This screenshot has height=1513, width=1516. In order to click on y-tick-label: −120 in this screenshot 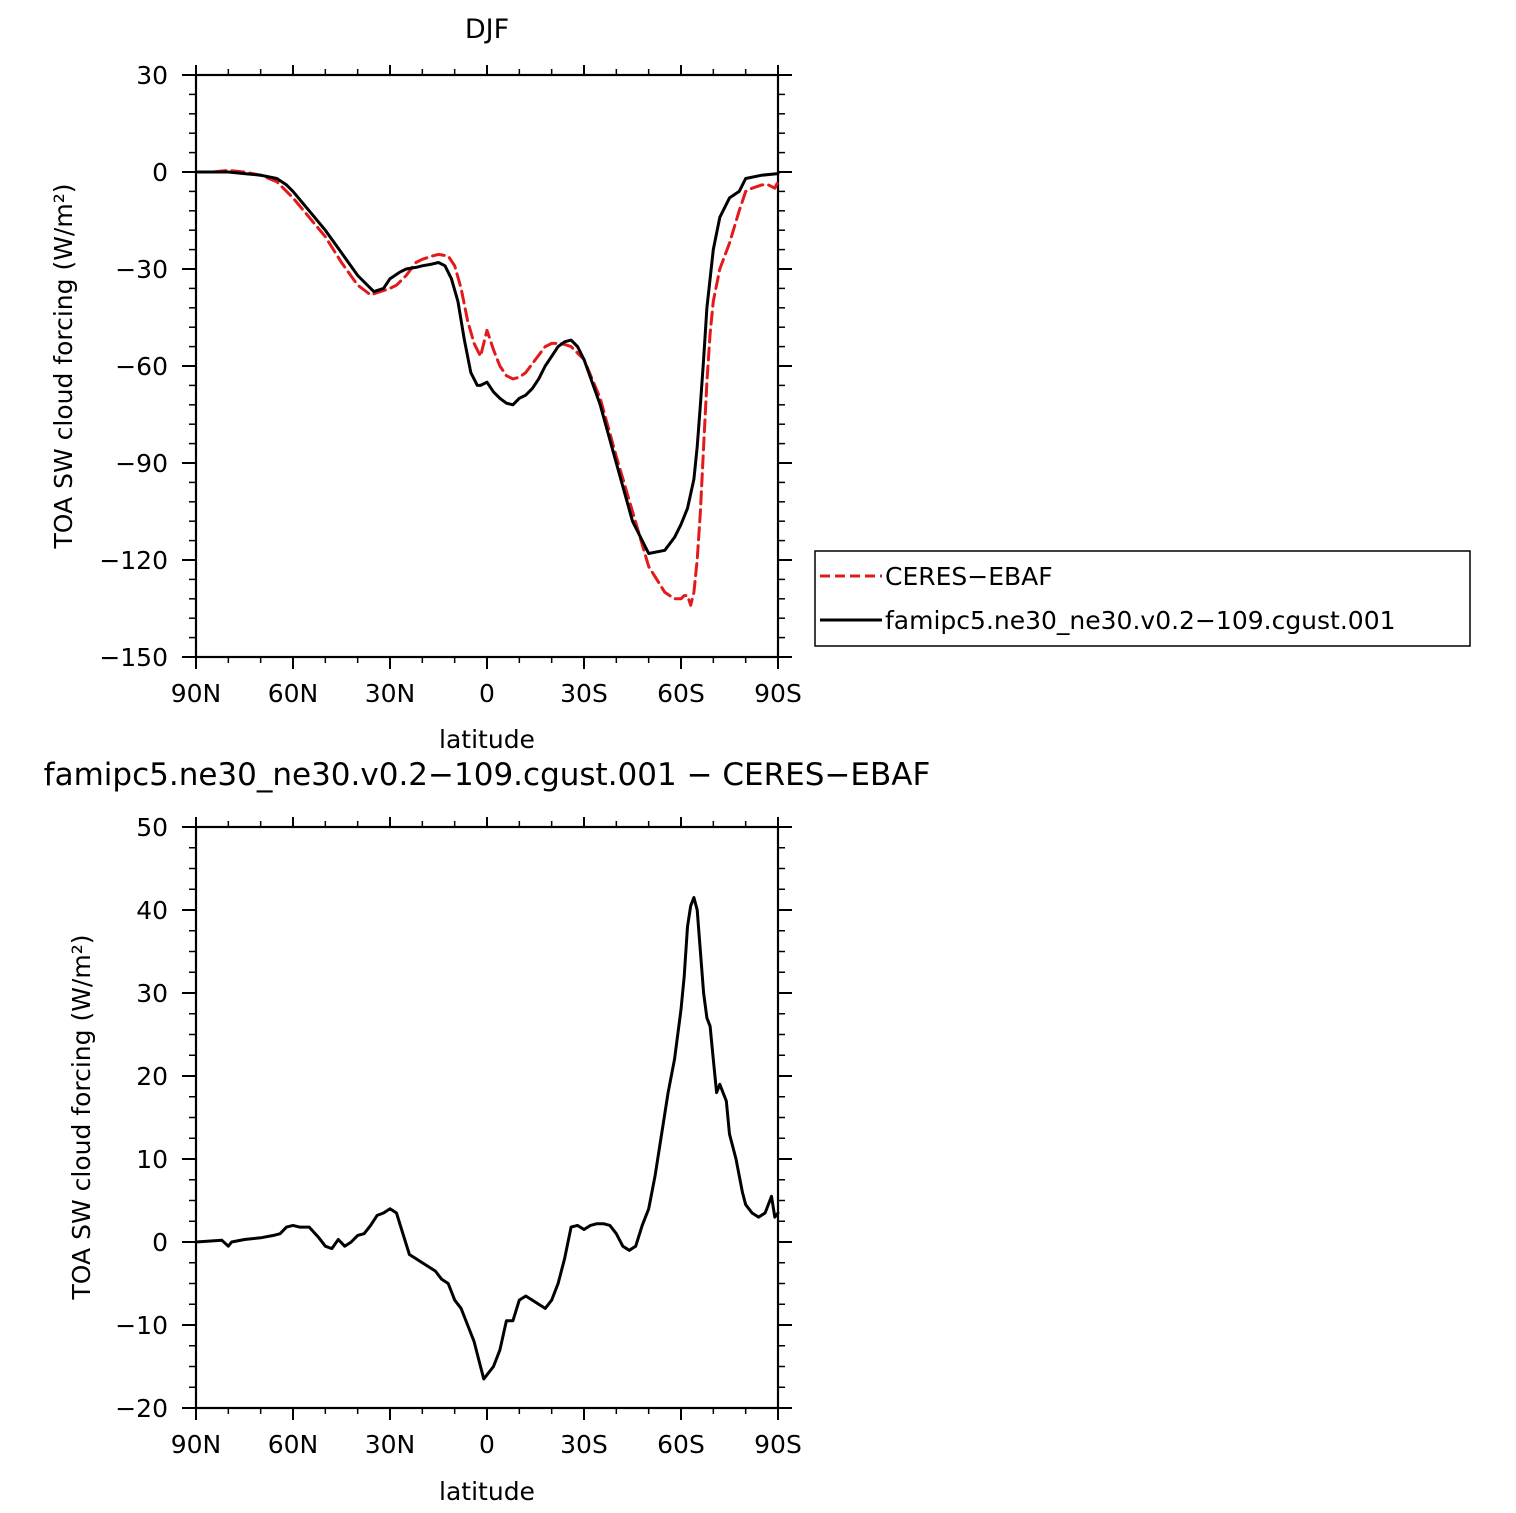, I will do `click(133, 560)`.